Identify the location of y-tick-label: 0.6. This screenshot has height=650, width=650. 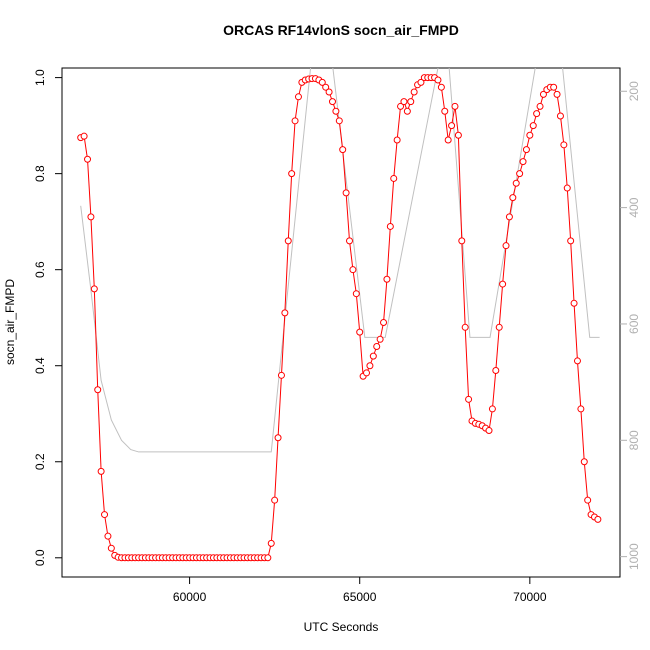
(40, 269).